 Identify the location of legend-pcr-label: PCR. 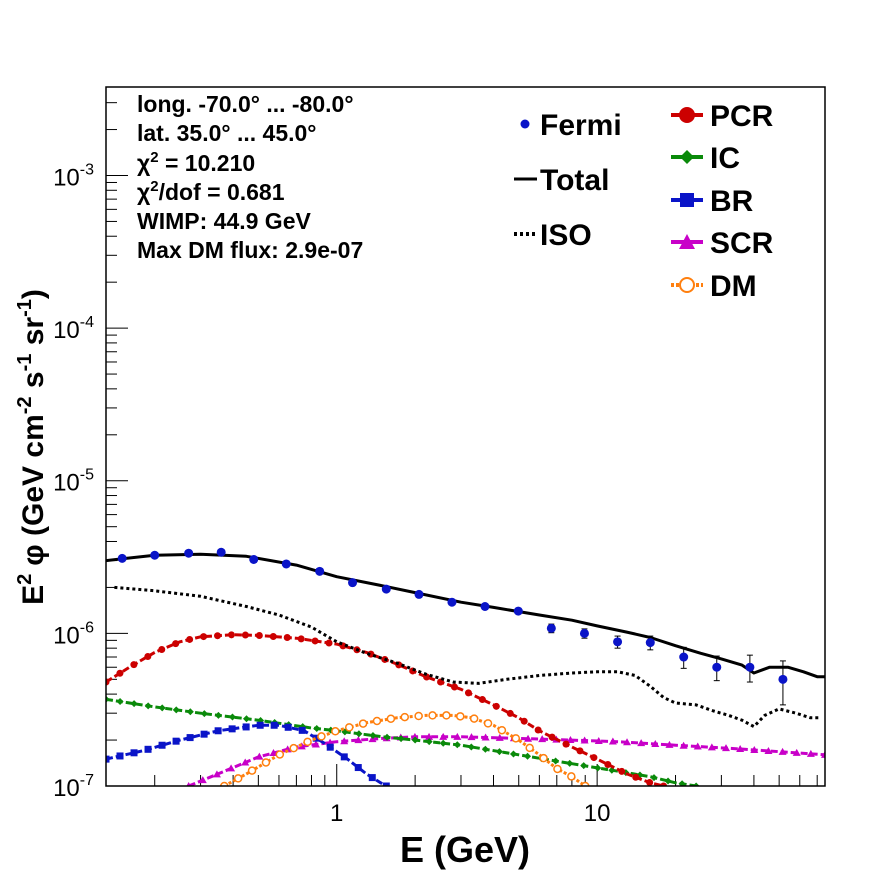
(742, 116).